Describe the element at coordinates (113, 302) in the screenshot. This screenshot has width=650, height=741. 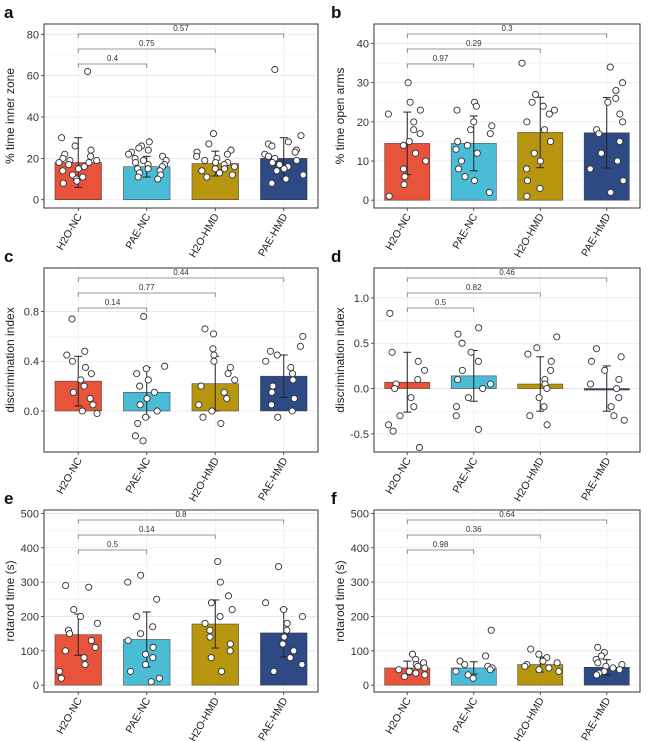
I see `p-value-label: 0.14` at that location.